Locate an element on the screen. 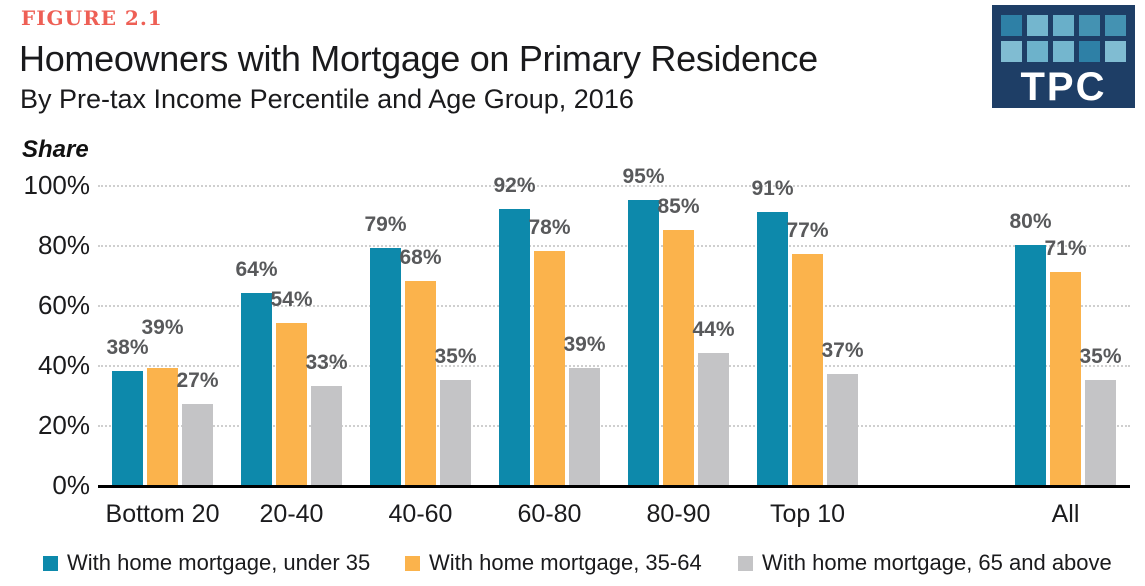 The height and width of the screenshot is (586, 1145). legend-item: With home mortgage, 35-64 is located at coordinates (553, 563).